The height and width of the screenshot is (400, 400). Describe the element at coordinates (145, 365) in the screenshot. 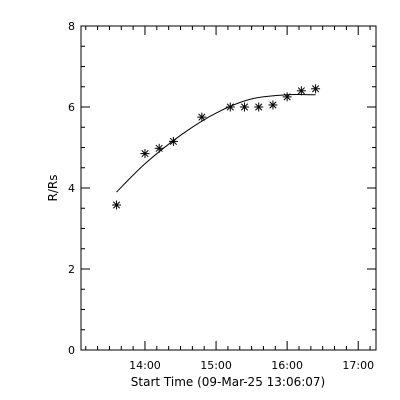

I see `x-tick-label: 14:00` at that location.